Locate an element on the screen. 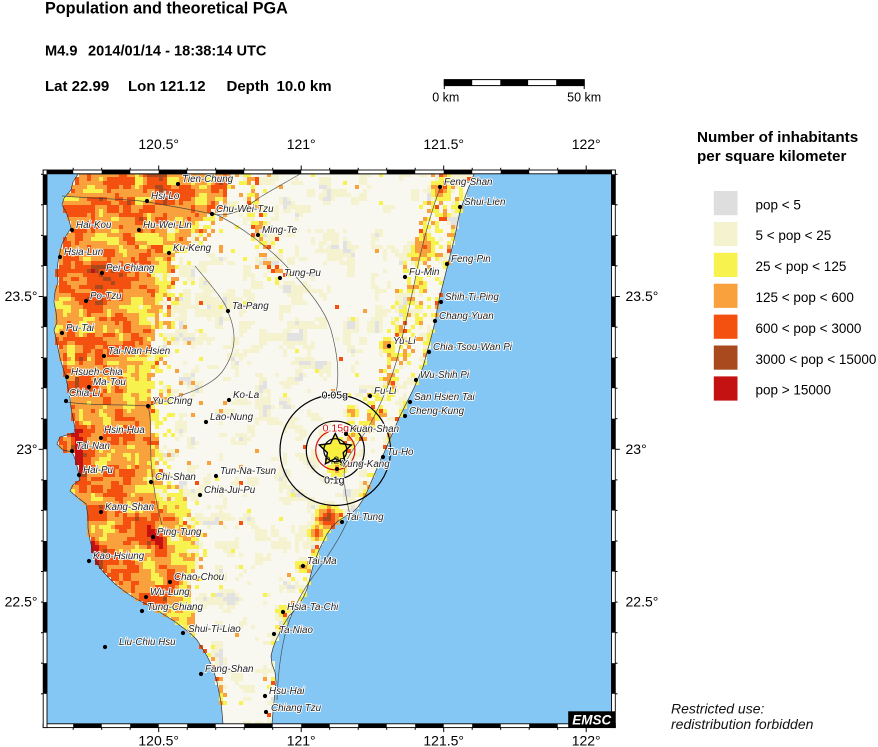 This screenshot has height=747, width=878. svg-text: Pu-Tai is located at coordinates (80, 328).